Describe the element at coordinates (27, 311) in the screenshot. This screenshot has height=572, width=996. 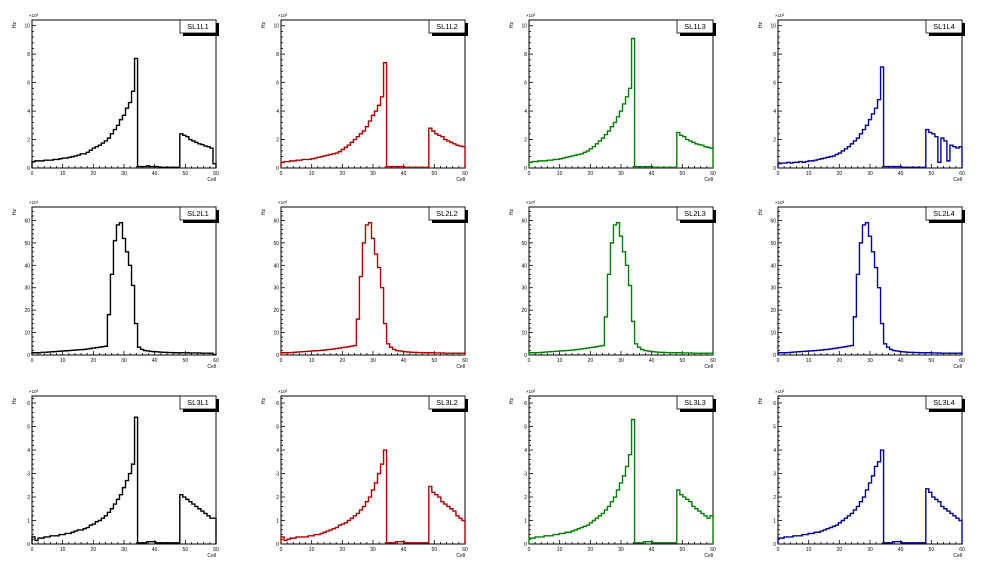
I see `y-tick-label: 20` at that location.